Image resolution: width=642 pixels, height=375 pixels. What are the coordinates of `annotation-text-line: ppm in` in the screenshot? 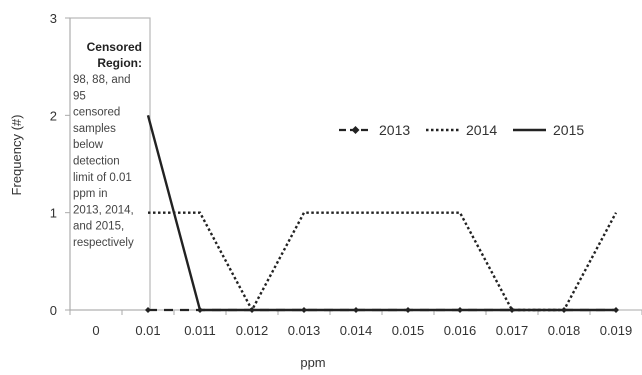 It's located at (90, 194).